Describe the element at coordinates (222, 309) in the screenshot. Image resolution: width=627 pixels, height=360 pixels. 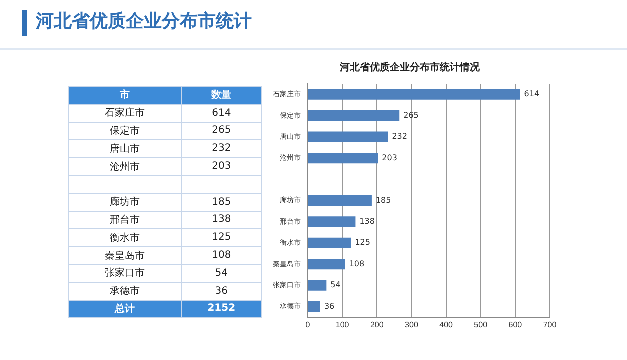
I see `text: 2152` at that location.